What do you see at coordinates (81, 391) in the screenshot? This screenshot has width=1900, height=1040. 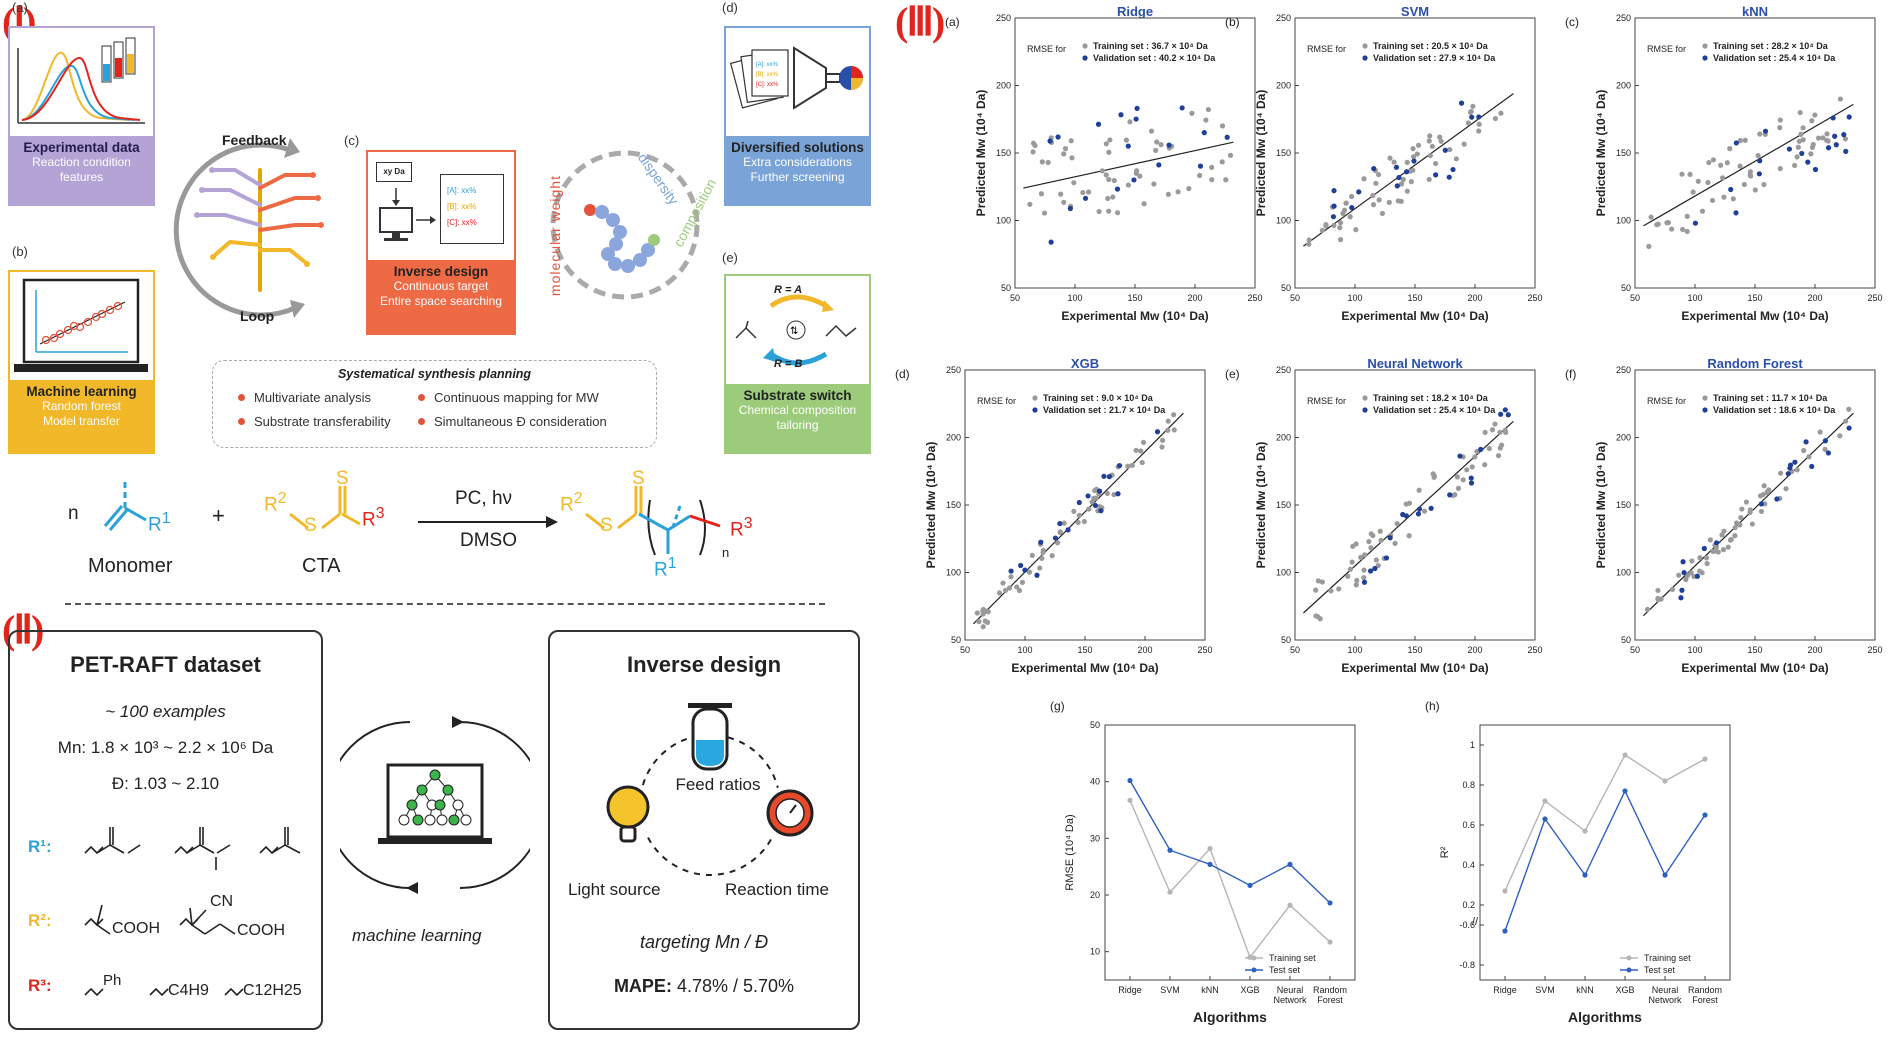 I see `ml-title: Machine learning` at bounding box center [81, 391].